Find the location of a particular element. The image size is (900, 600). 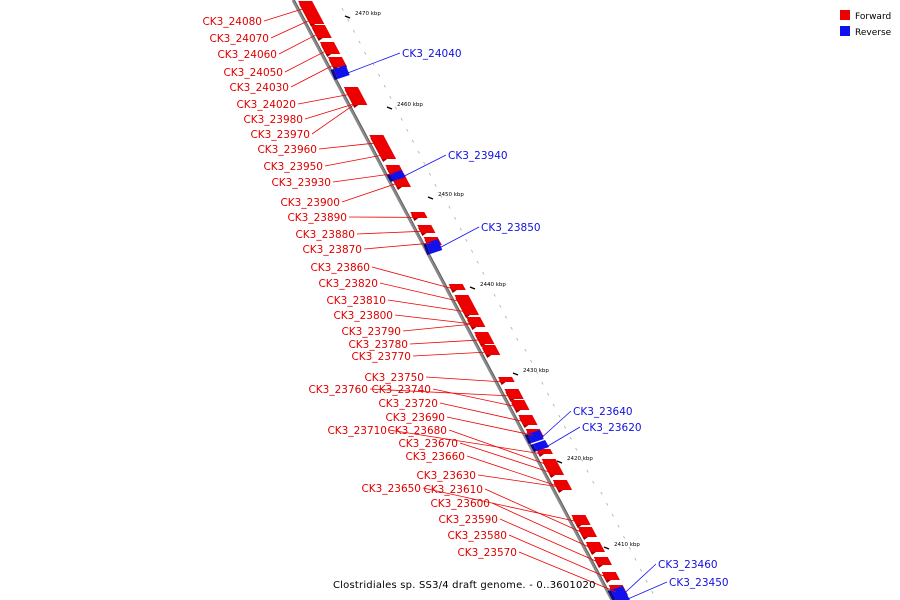

scale-tick-label: 2420 kbp is located at coordinates (580, 459).